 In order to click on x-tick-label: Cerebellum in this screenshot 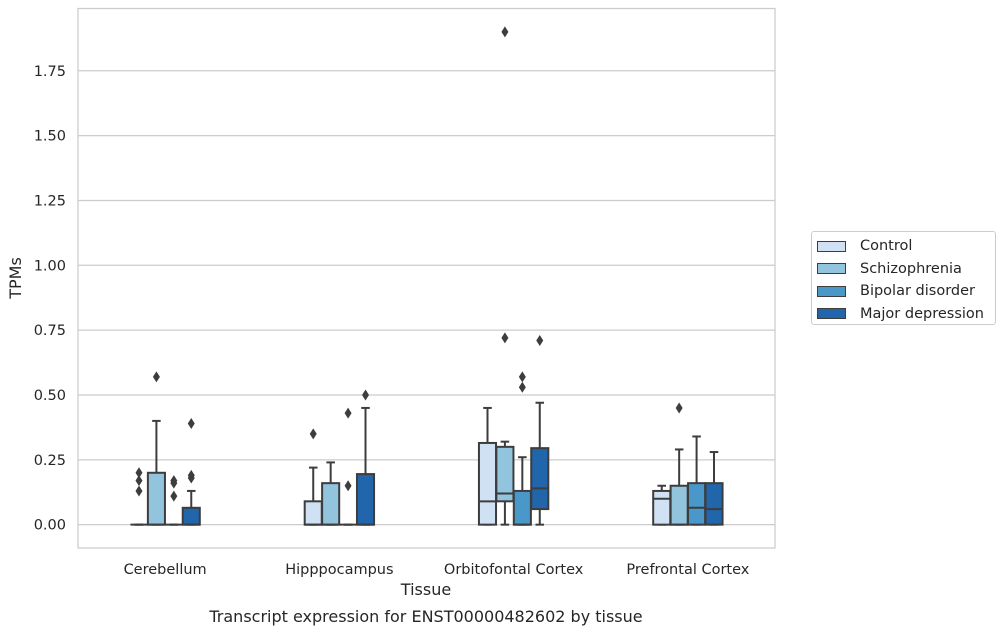, I will do `click(165, 570)`.